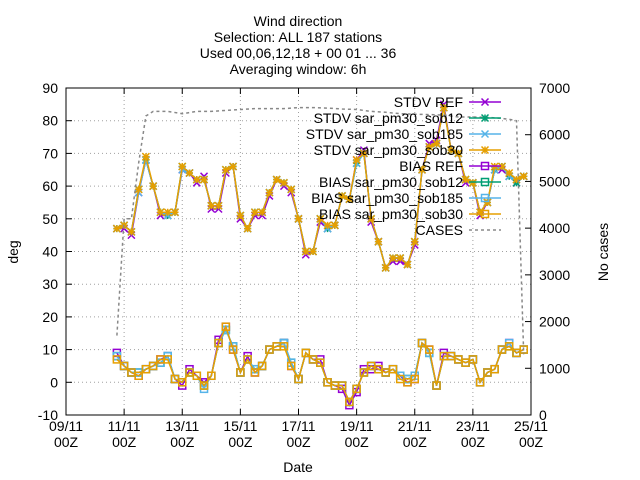 This screenshot has height=480, width=640. I want to click on x-tick-label: 21/11, so click(415, 426).